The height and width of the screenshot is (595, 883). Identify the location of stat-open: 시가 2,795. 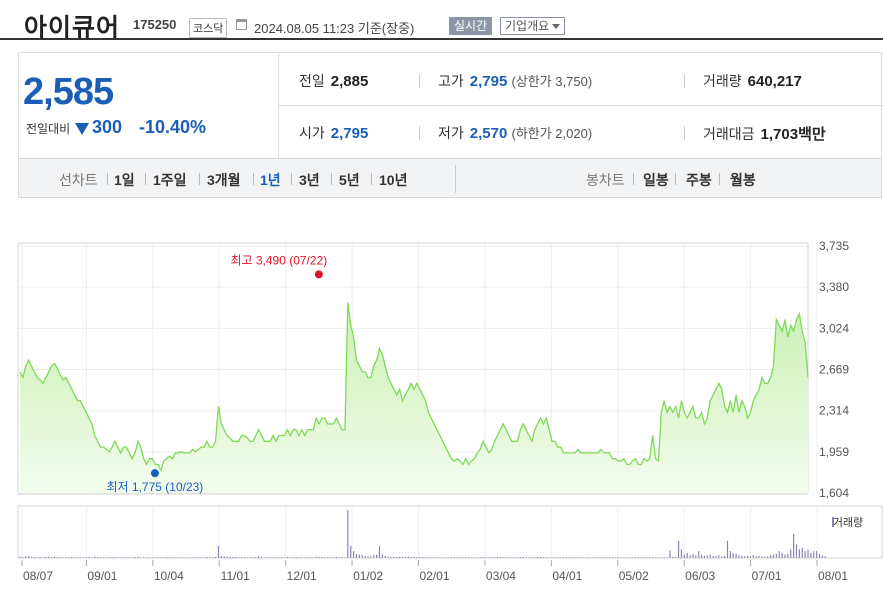
(334, 133).